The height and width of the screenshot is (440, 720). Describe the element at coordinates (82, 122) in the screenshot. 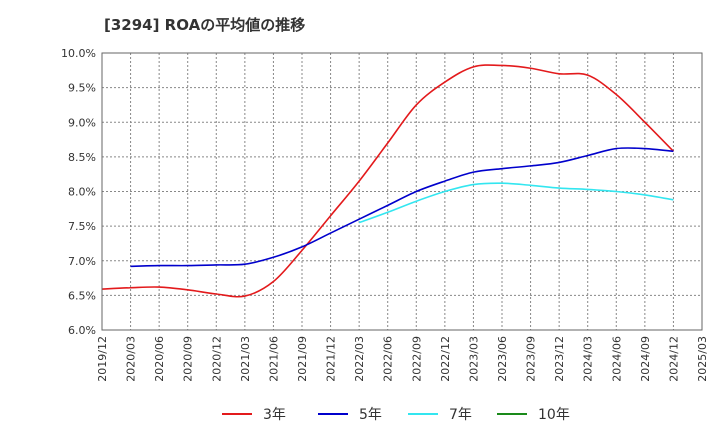

I see `y-tick-label: 9.0%` at that location.